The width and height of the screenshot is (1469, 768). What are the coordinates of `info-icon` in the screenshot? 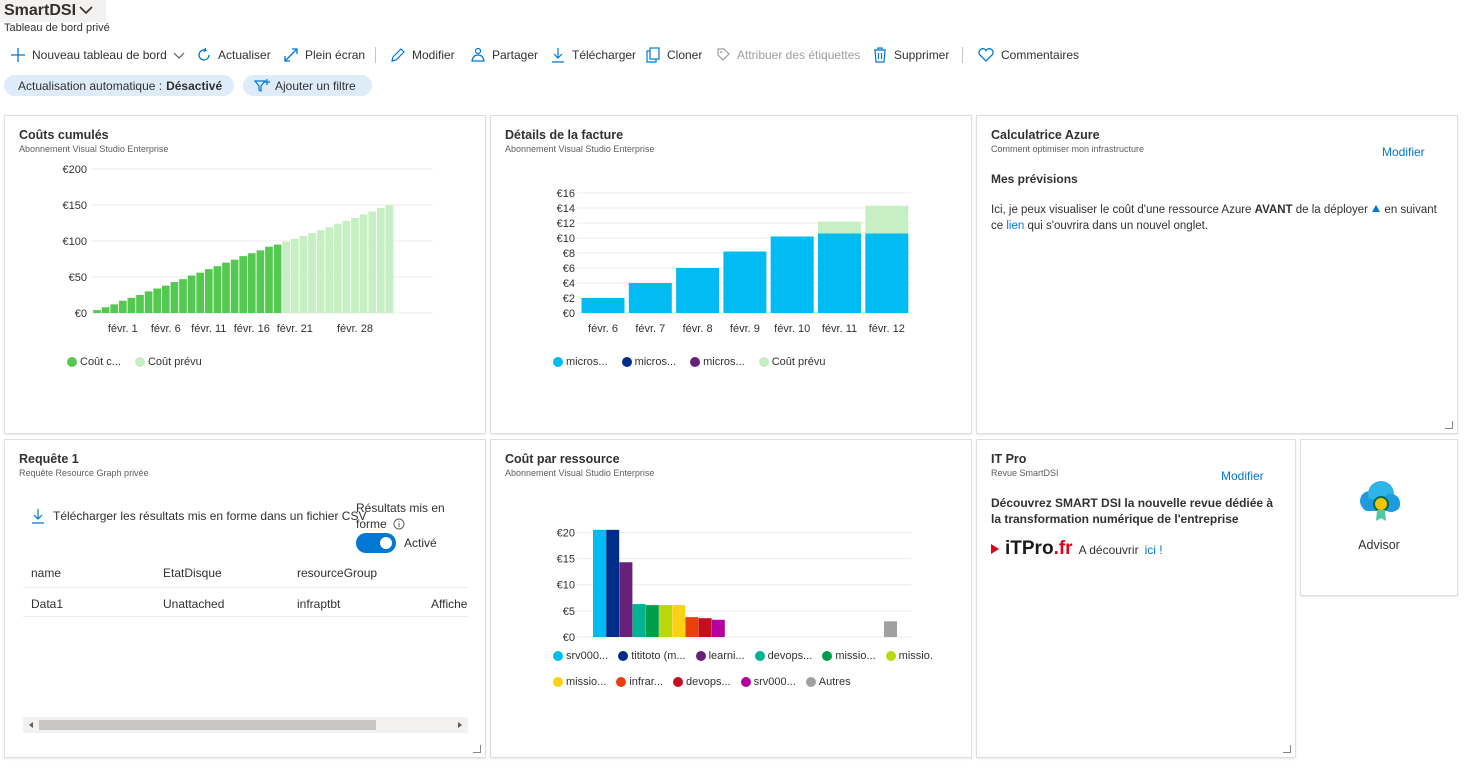 It's located at (399, 524).